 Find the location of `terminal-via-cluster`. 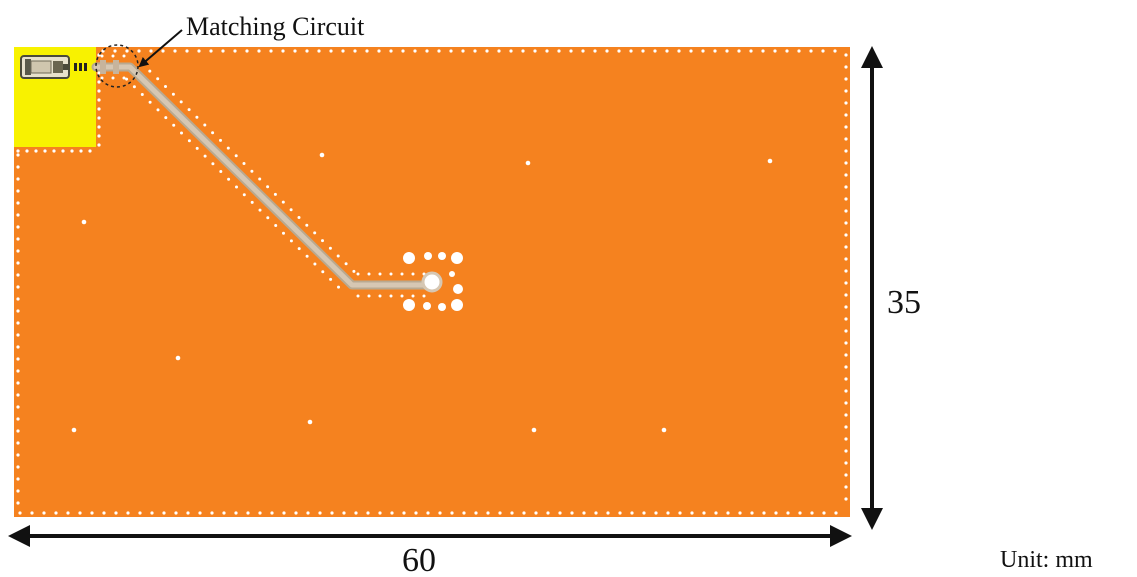

terminal-via-cluster is located at coordinates (433, 281).